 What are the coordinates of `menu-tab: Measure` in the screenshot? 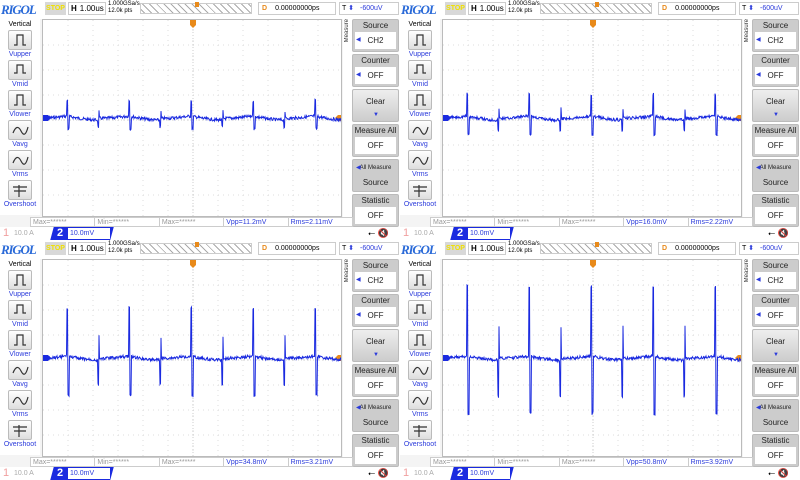 It's located at (347, 271).